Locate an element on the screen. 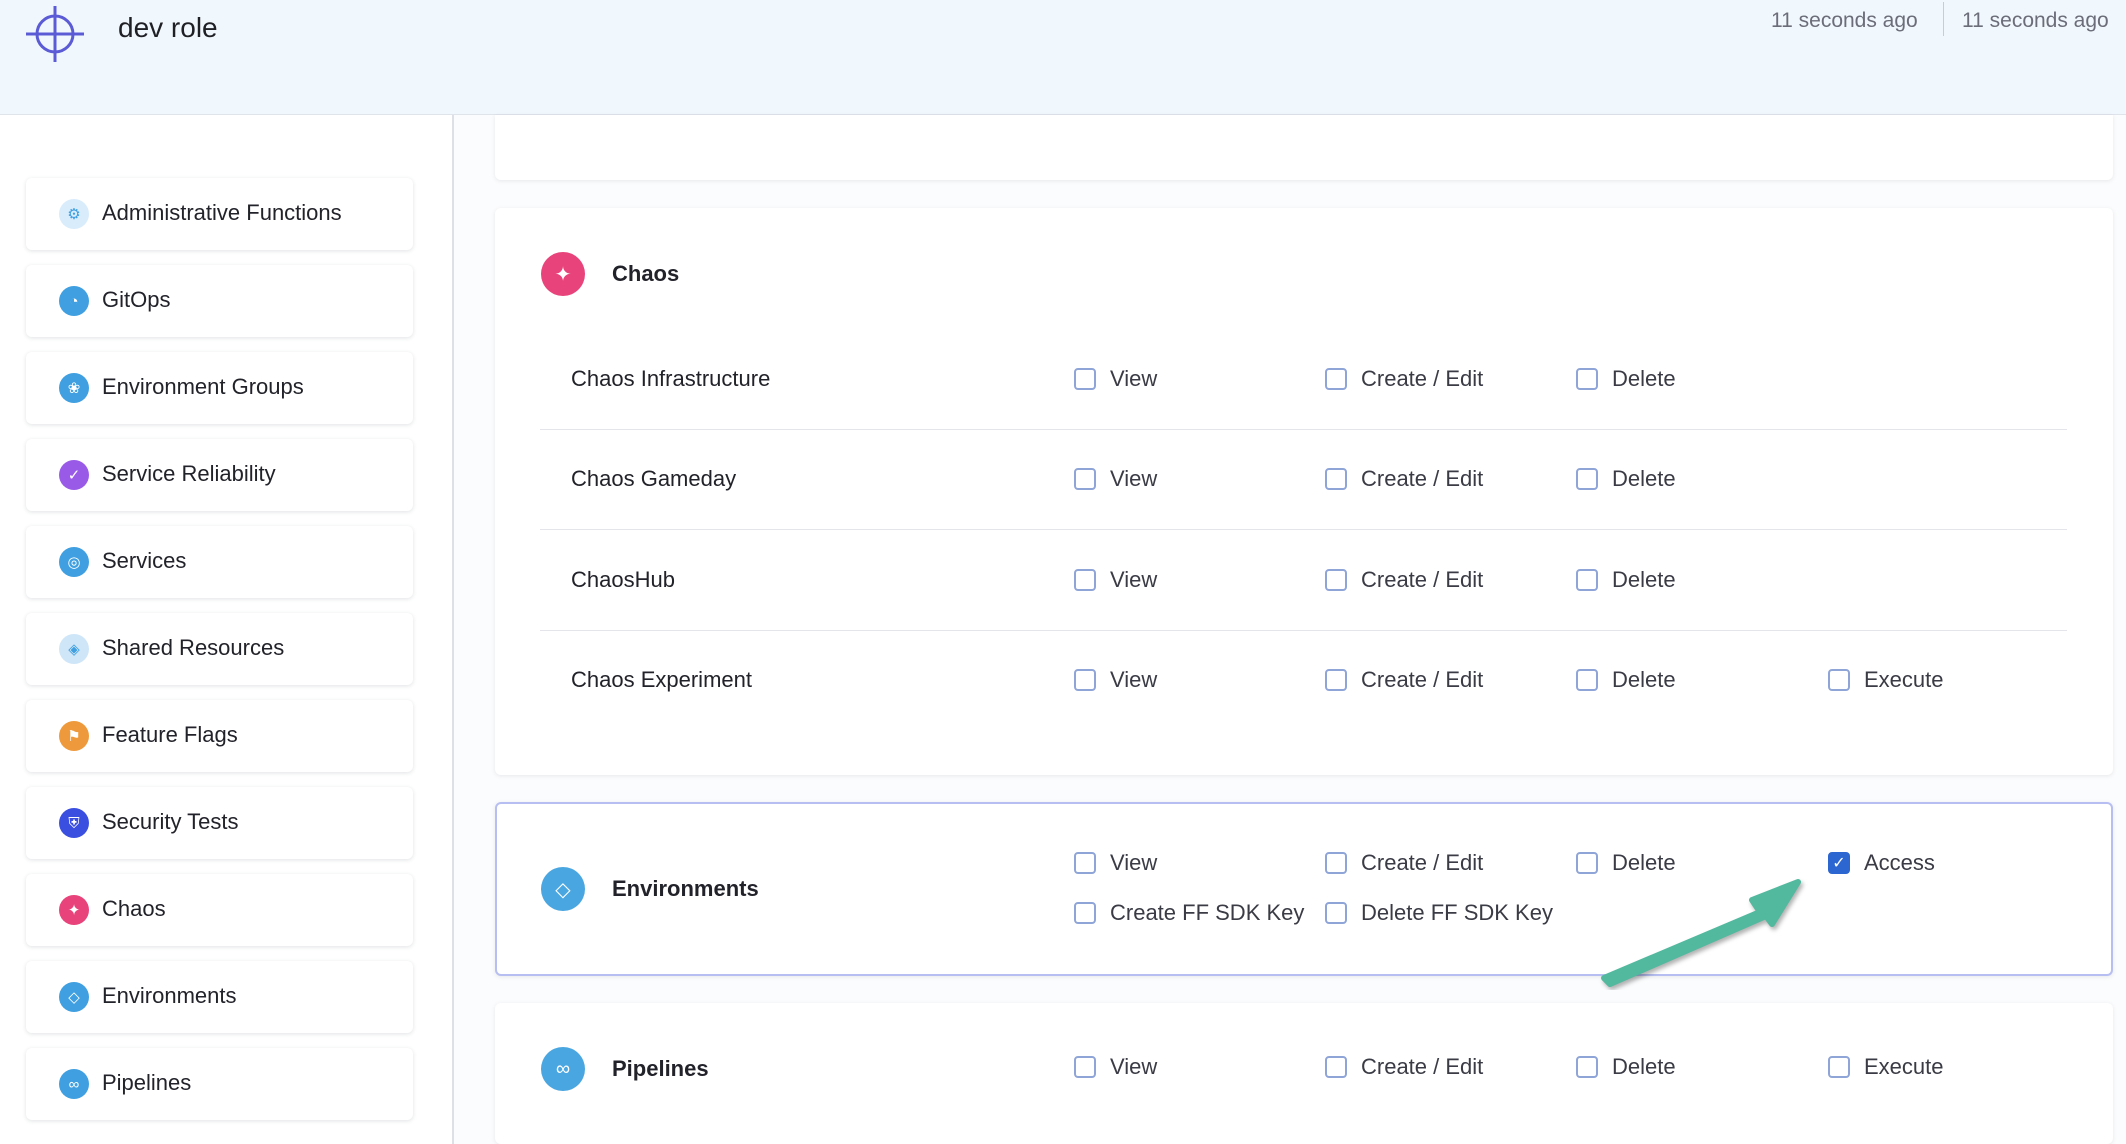 This screenshot has height=1144, width=2126. sidebar-item-gitops: ◔ GitOps is located at coordinates (219, 301).